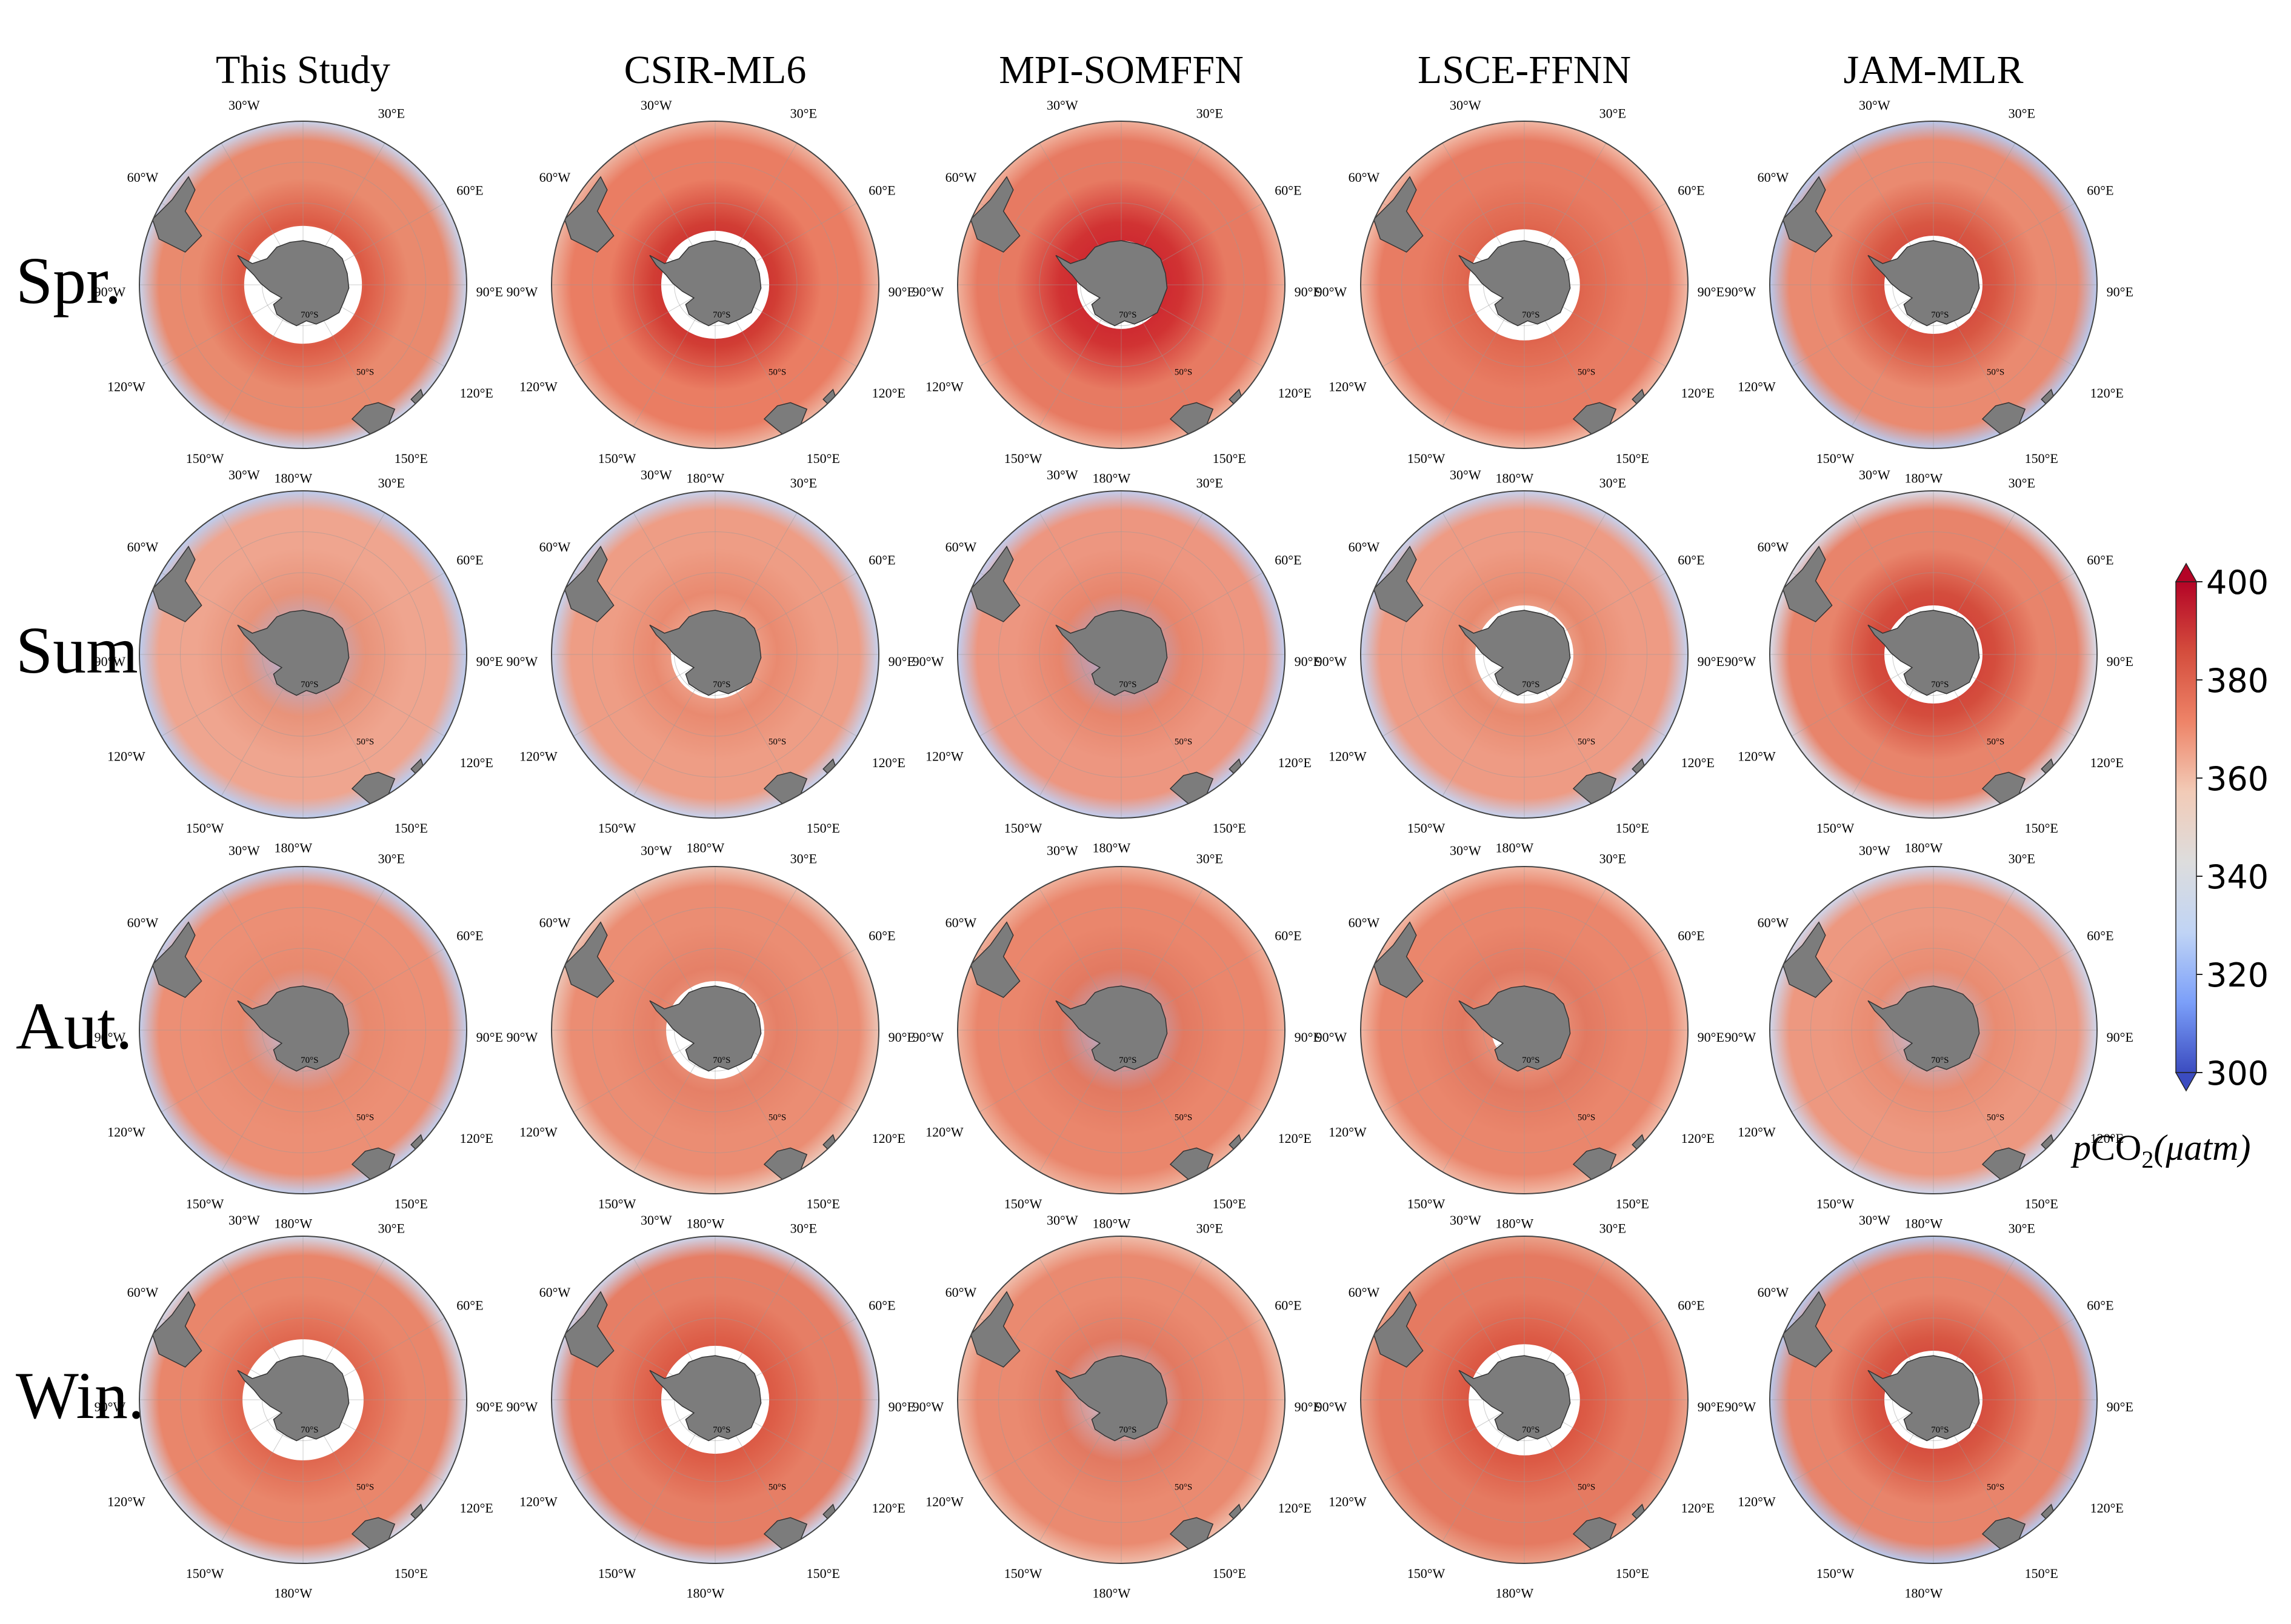 This screenshot has width=2291, height=1624. I want to click on column-title: MPI-SOMFFN, so click(1121, 70).